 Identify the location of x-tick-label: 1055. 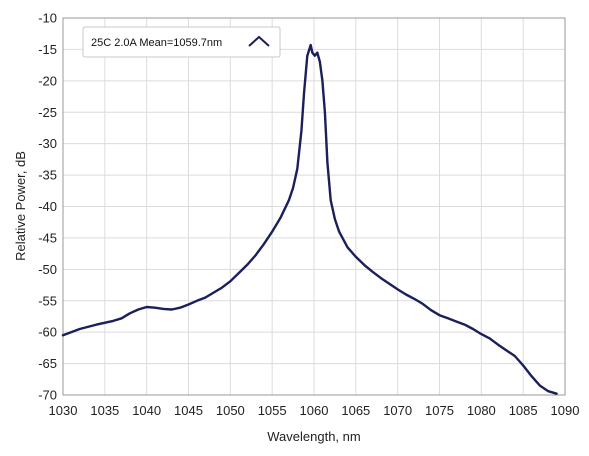
(272, 410).